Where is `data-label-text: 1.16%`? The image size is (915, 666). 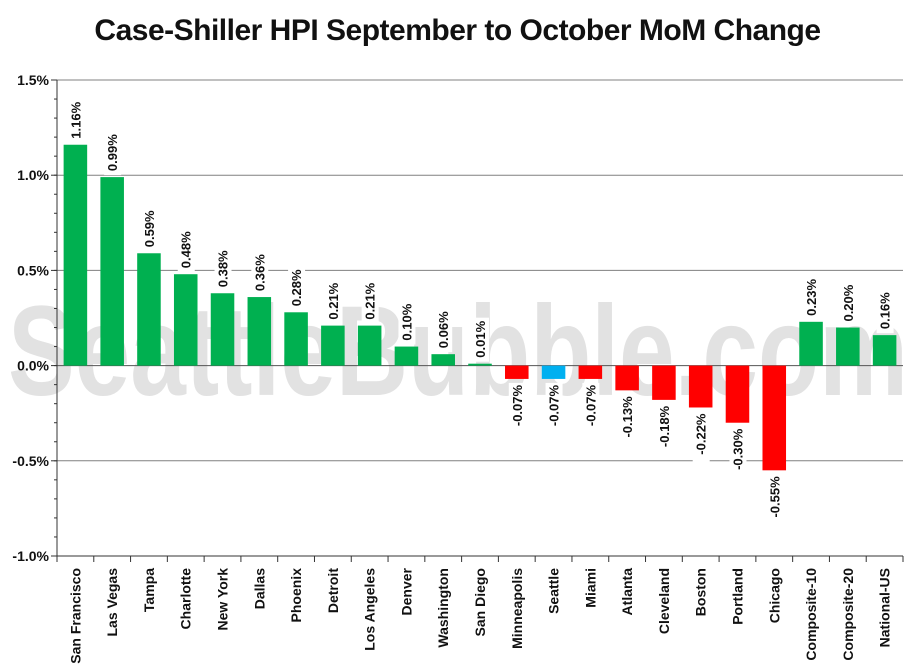 data-label-text: 1.16% is located at coordinates (75, 119).